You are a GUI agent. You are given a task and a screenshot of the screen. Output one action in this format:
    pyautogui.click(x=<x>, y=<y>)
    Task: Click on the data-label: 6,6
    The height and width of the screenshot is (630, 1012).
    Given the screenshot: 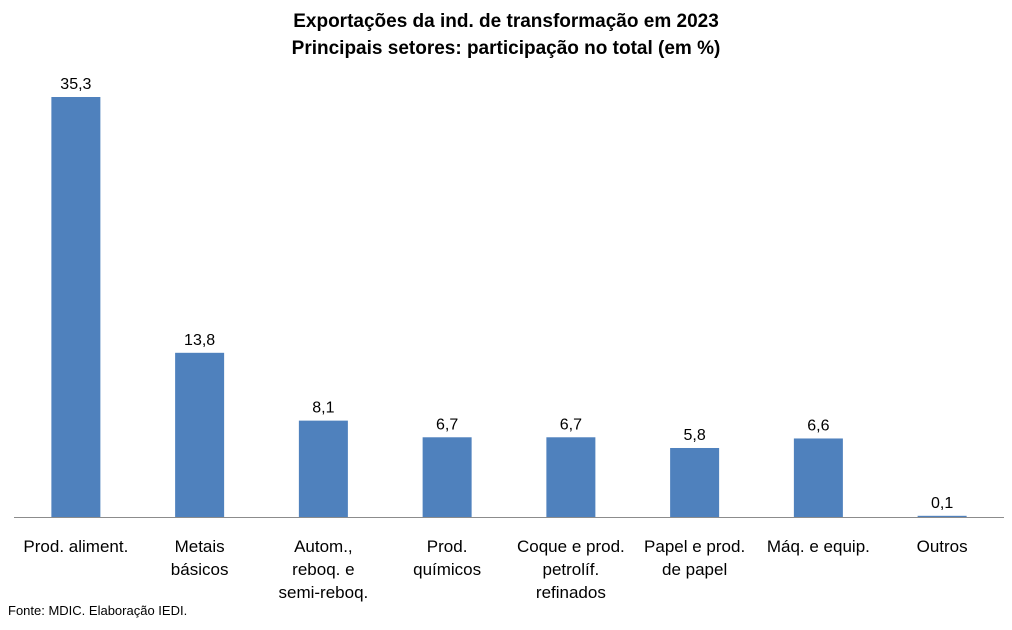 What is the action you would take?
    pyautogui.click(x=818, y=425)
    